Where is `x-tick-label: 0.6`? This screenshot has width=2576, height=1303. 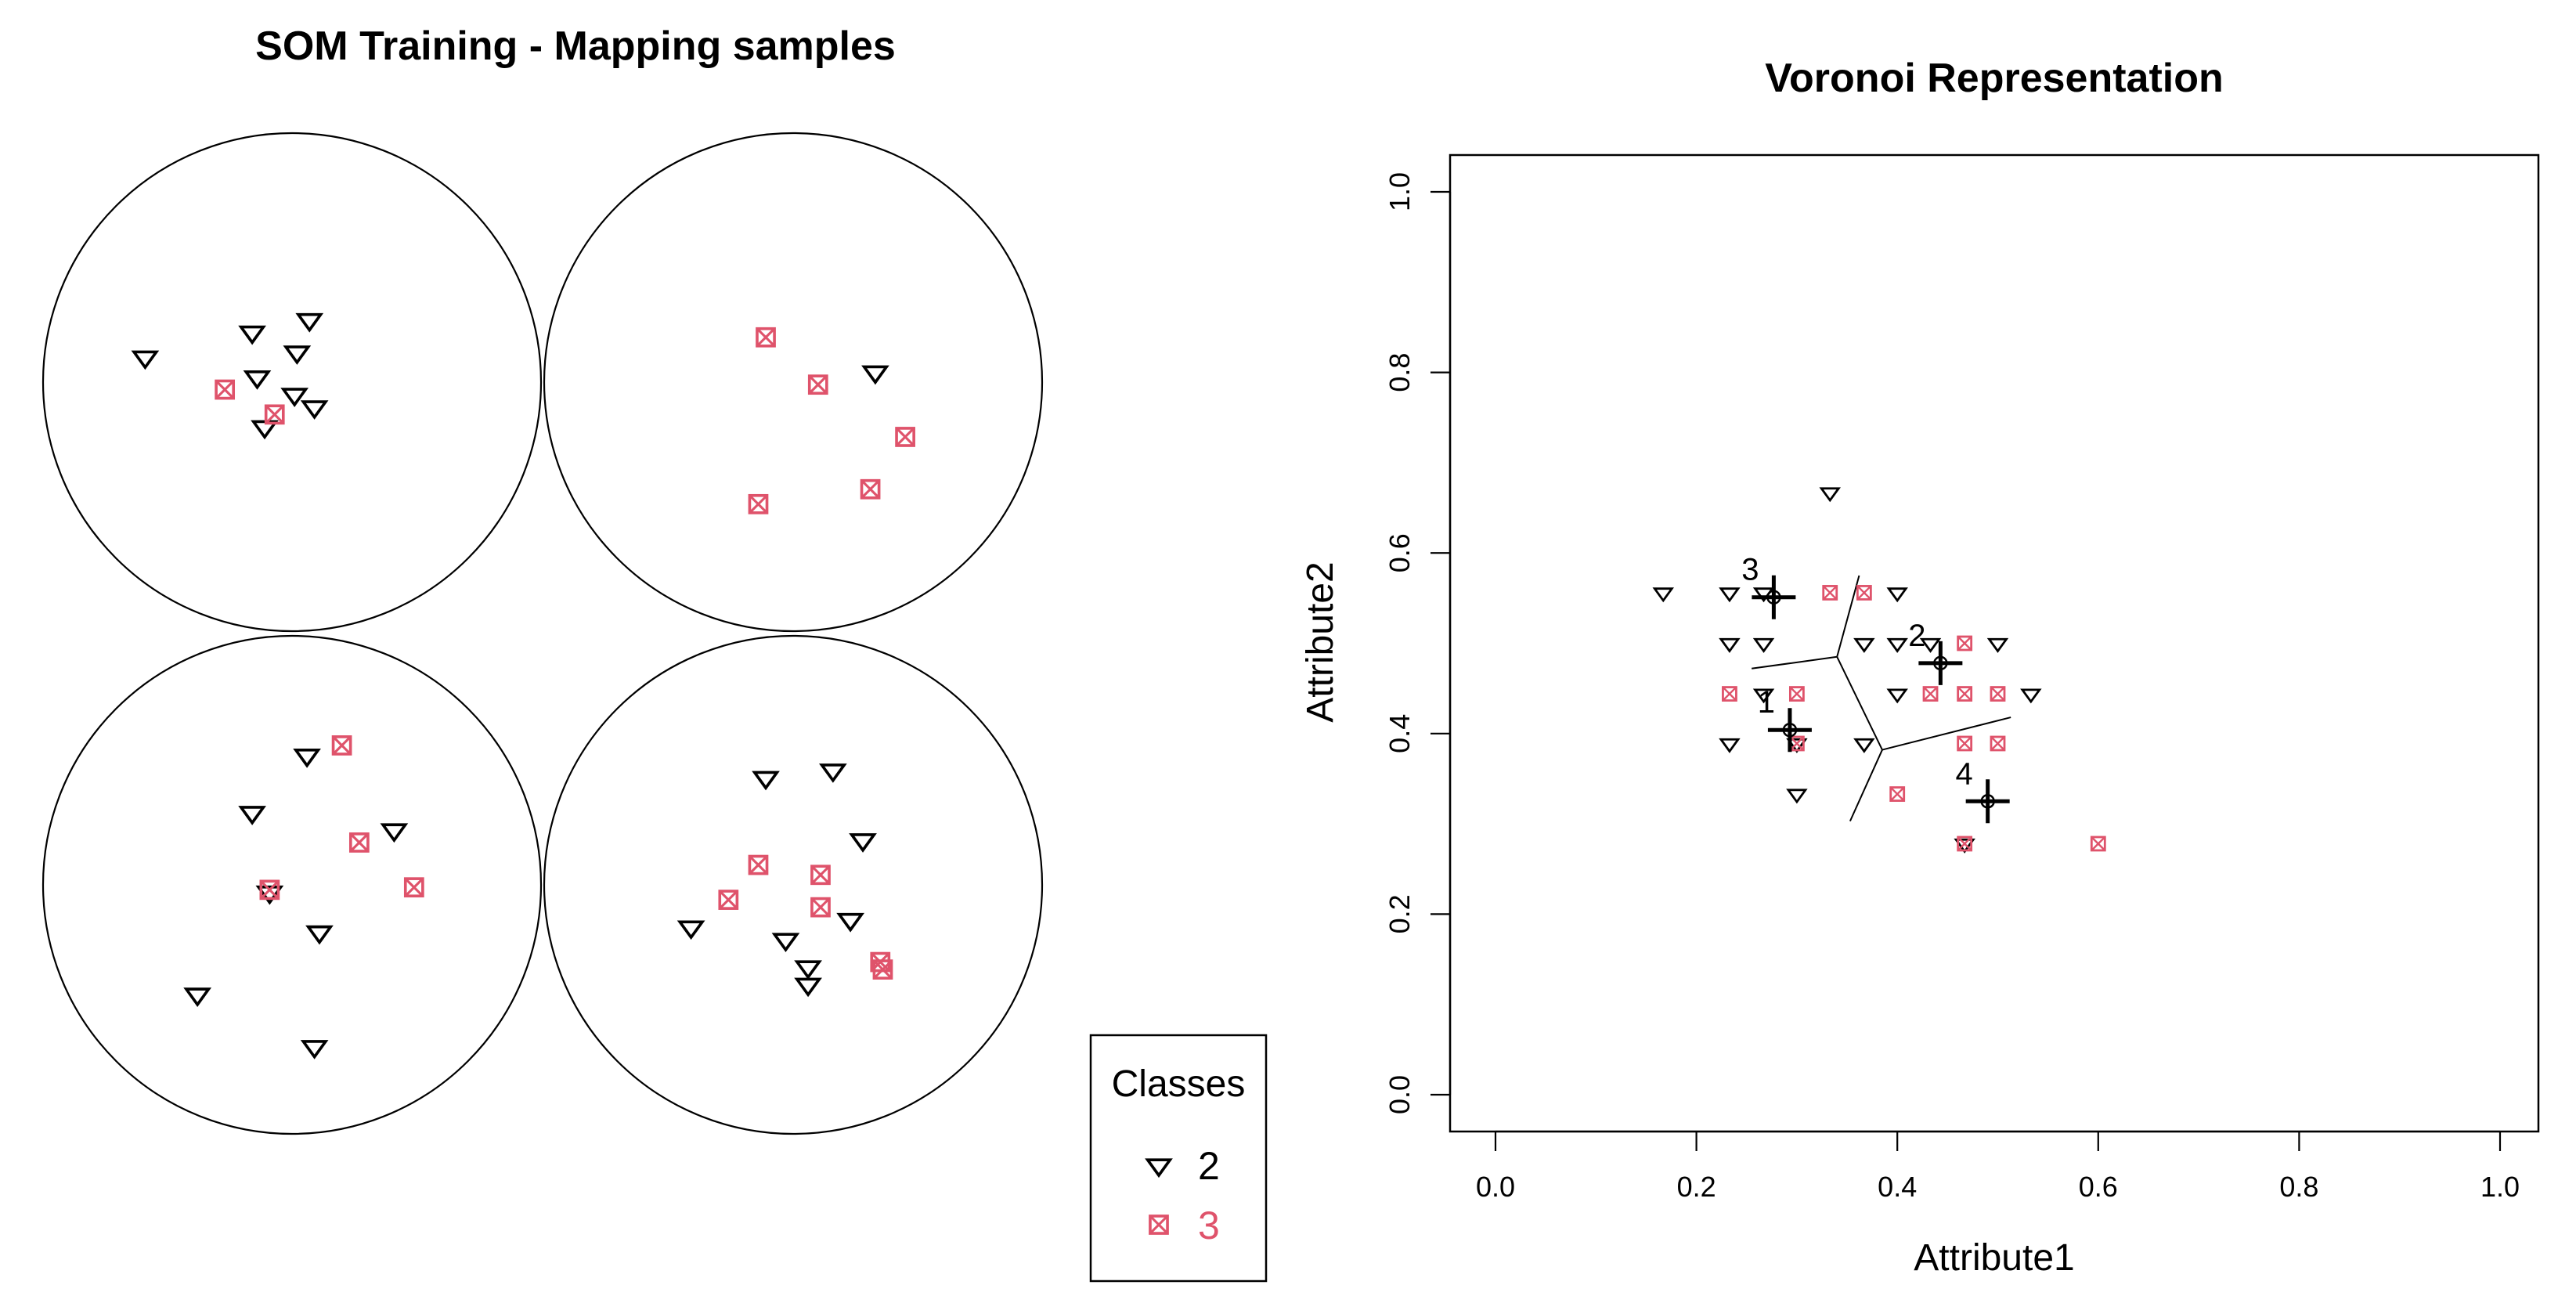 x-tick-label: 0.6 is located at coordinates (2098, 1187).